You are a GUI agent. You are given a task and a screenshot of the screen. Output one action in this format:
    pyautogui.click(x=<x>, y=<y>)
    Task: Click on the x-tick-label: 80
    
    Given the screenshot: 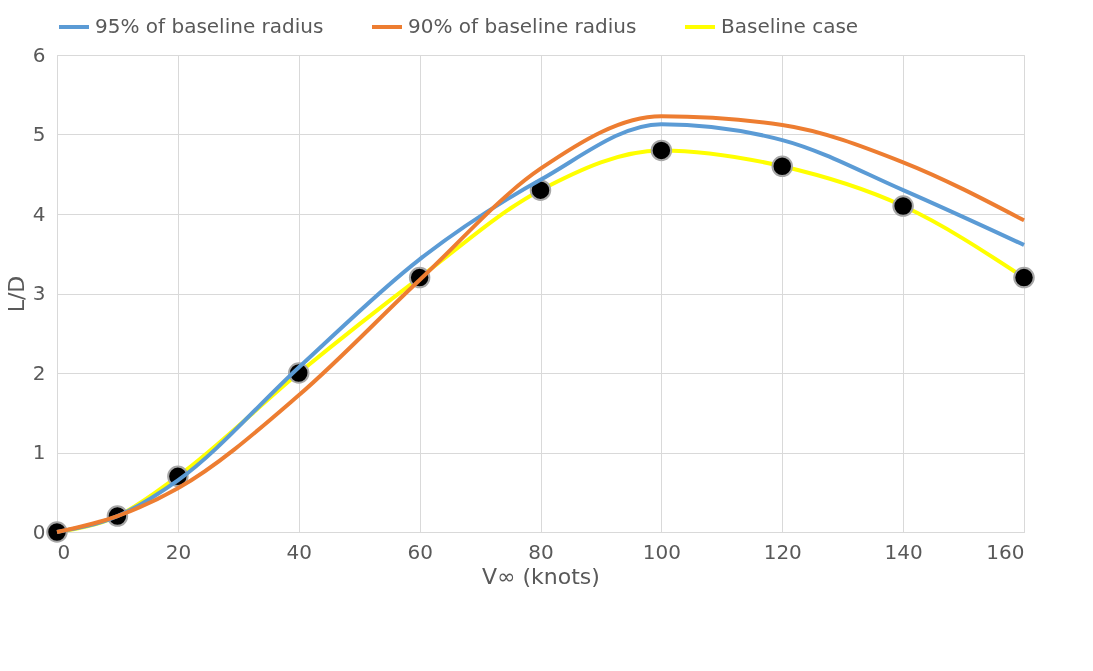 What is the action you would take?
    pyautogui.click(x=541, y=551)
    